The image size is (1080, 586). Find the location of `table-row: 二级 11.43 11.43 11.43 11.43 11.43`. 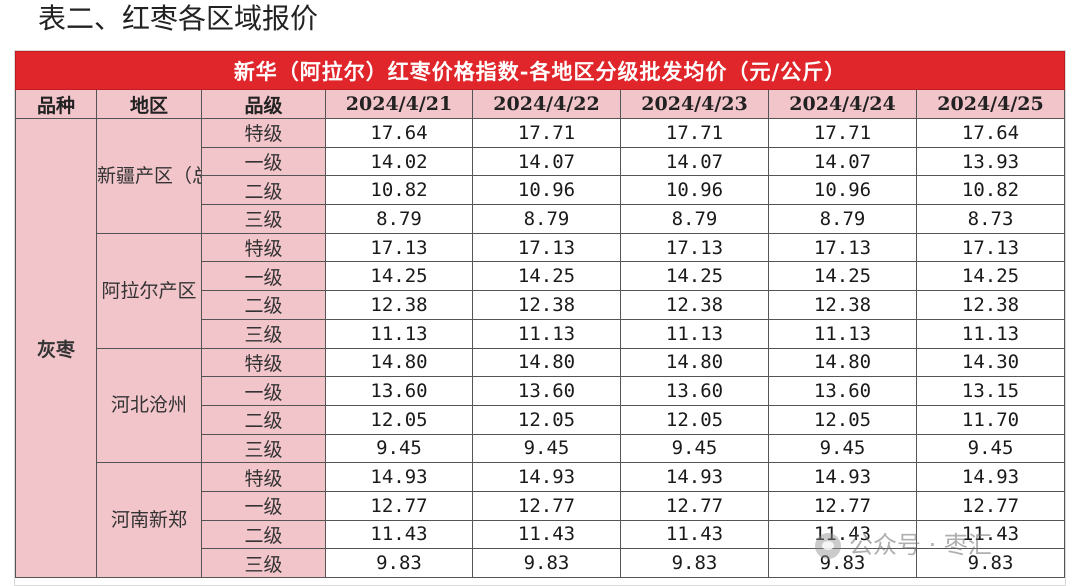

table-row: 二级 11.43 11.43 11.43 11.43 11.43 is located at coordinates (541, 534).